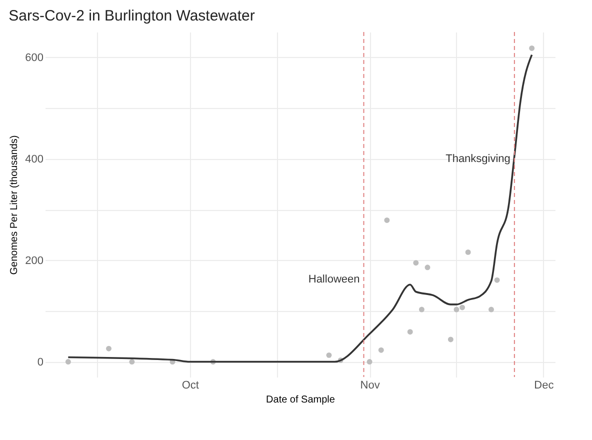 This screenshot has height=440, width=592. What do you see at coordinates (40, 362) in the screenshot?
I see `y-tick-label: 0` at bounding box center [40, 362].